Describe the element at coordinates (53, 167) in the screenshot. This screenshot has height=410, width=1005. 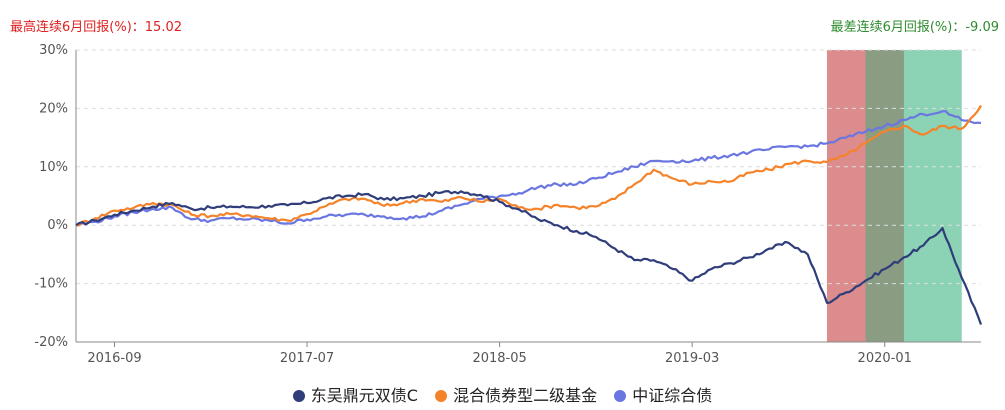
I see `y-tick-label: 10%` at that location.